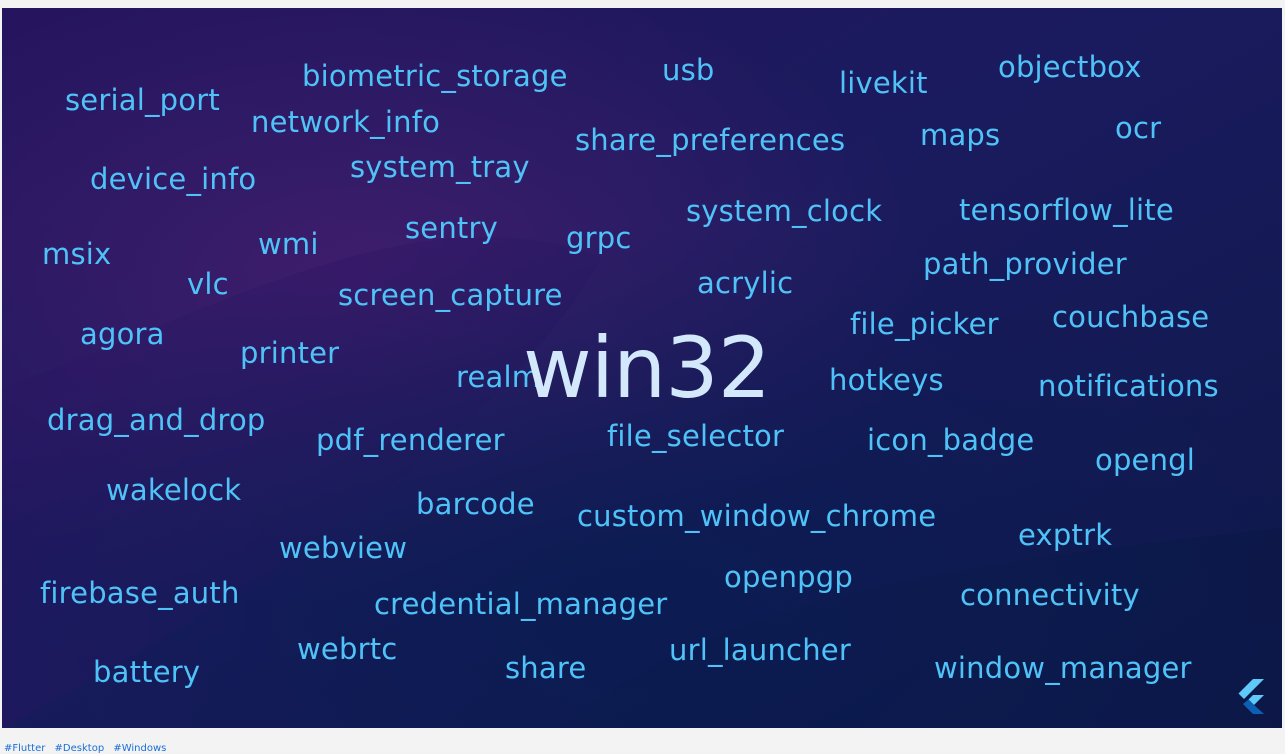  Describe the element at coordinates (140, 748) in the screenshot. I see `hashtag-windows: #Windows` at that location.